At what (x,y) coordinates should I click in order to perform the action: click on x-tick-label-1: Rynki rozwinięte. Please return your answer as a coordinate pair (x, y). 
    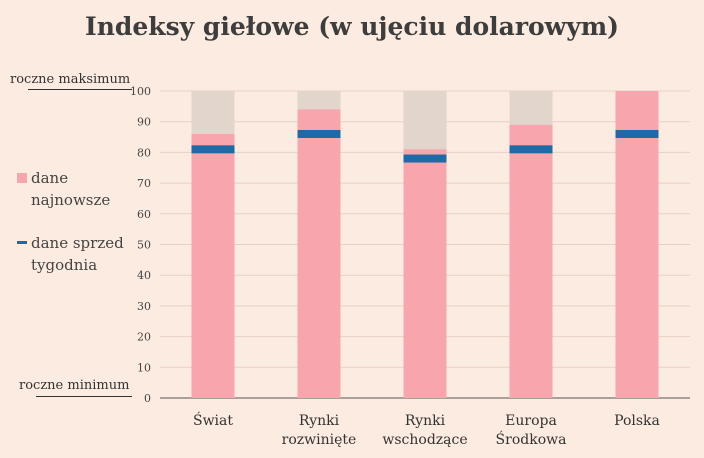
    Looking at the image, I should click on (319, 431).